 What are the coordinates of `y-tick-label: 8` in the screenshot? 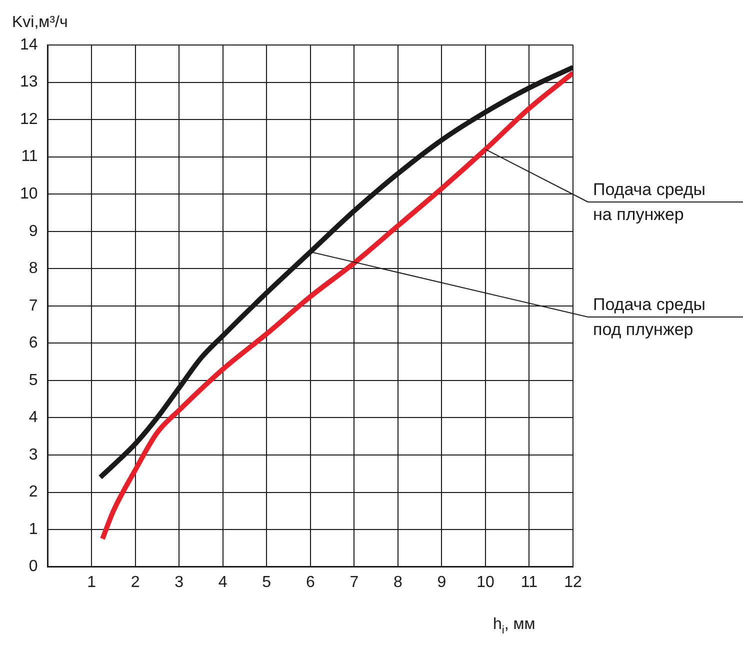 It's located at (33, 269).